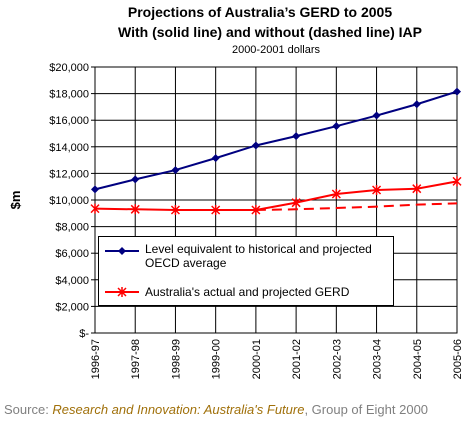 This screenshot has width=475, height=423. I want to click on source-suffix: , Group of Eight 2000, so click(366, 409).